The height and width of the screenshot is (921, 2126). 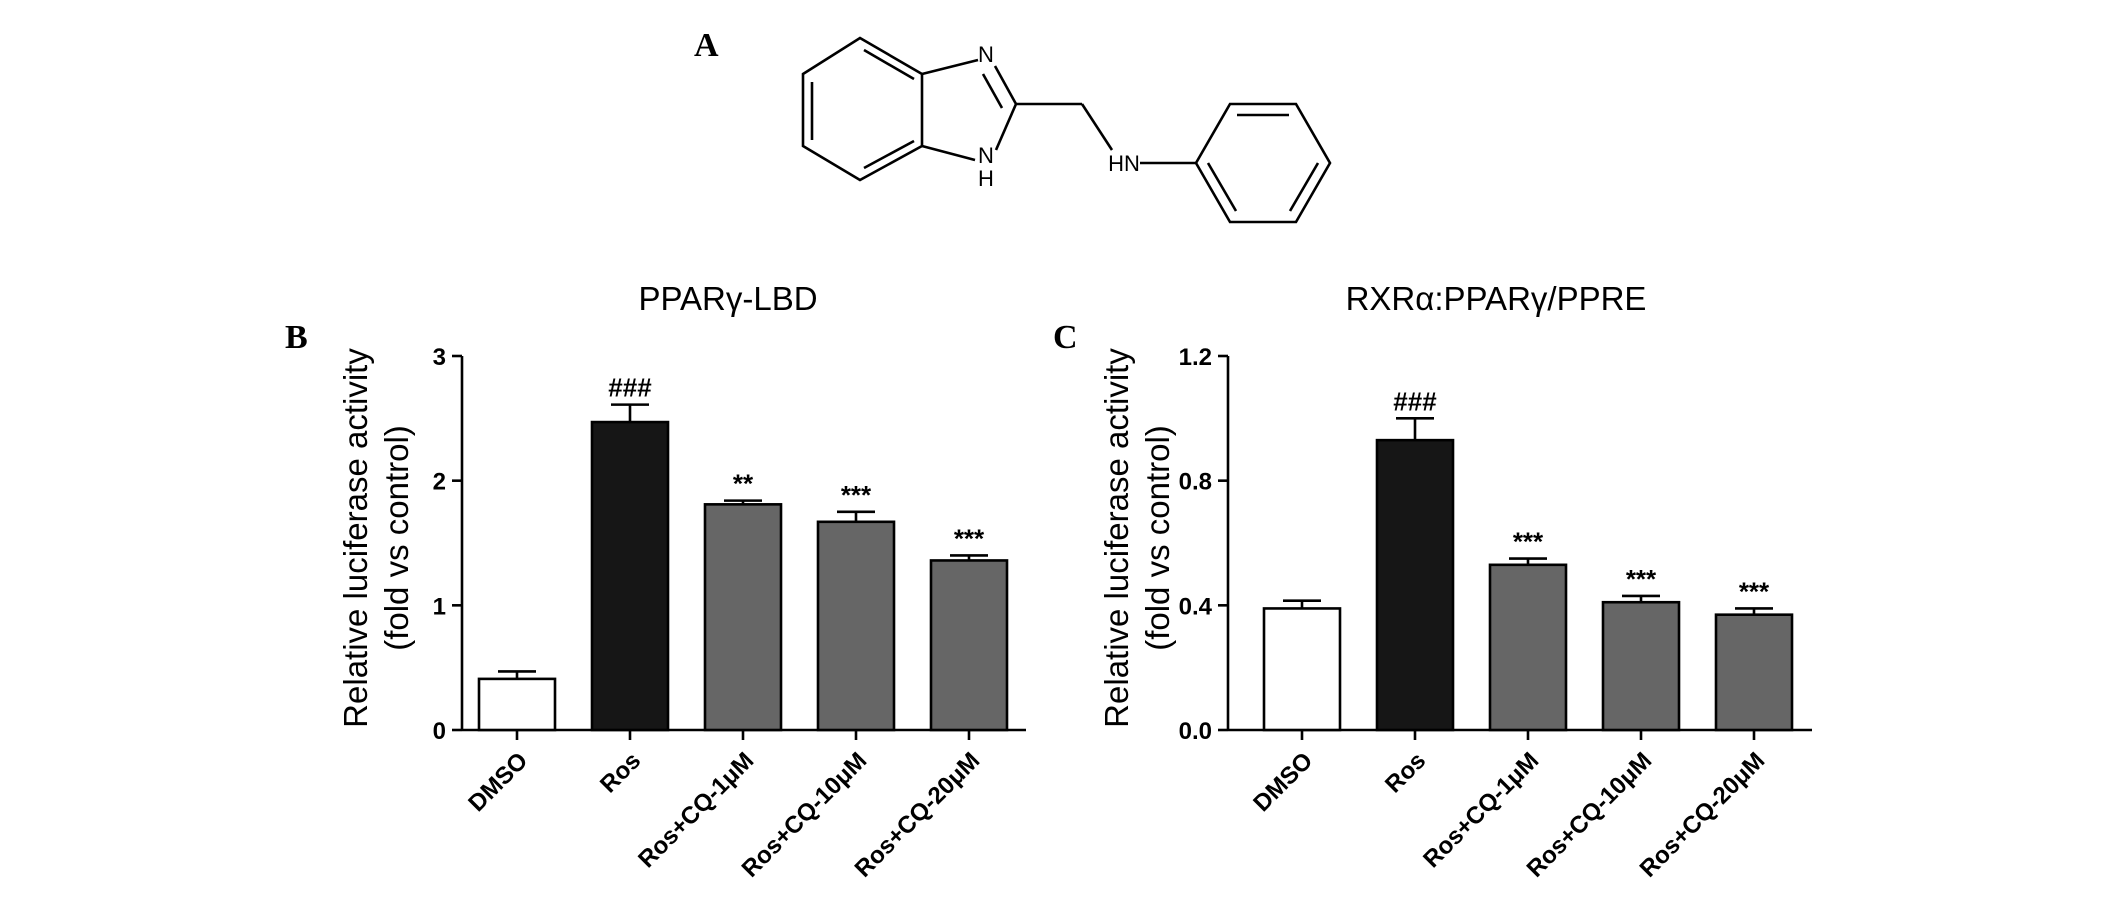 What do you see at coordinates (706, 45) in the screenshot?
I see `panel-letter-a: A` at bounding box center [706, 45].